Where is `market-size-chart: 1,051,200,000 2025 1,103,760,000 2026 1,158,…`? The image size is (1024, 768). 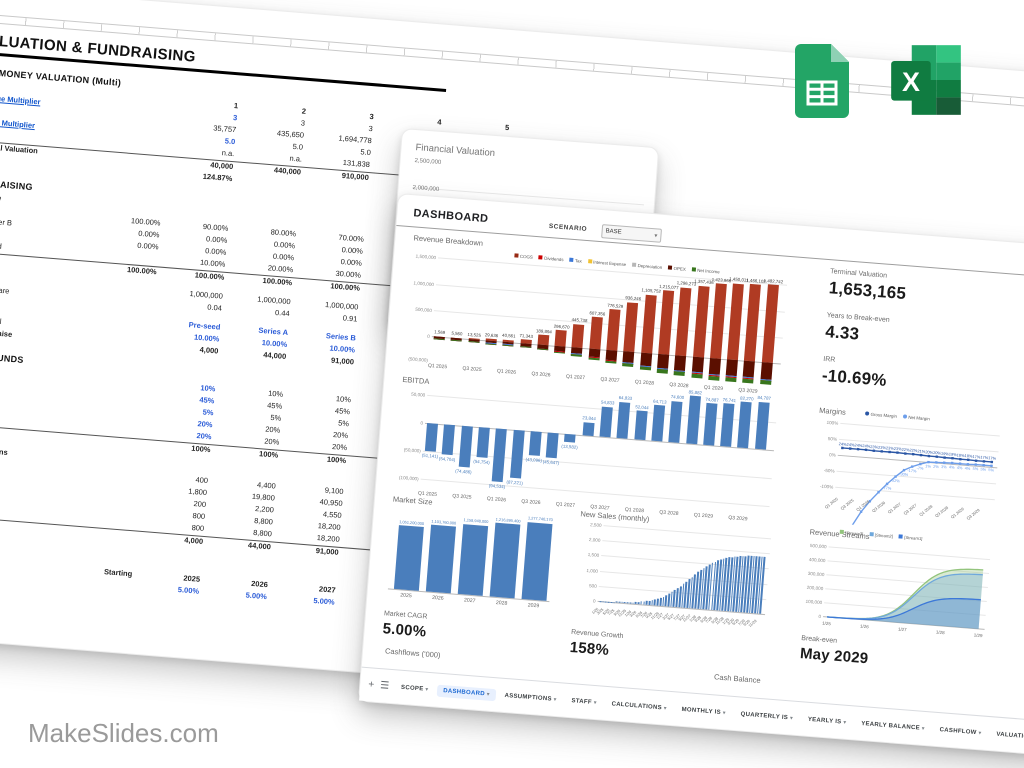 market-size-chart: 1,051,200,000 2025 1,103,760,000 2026 1,158,… is located at coordinates (471, 560).